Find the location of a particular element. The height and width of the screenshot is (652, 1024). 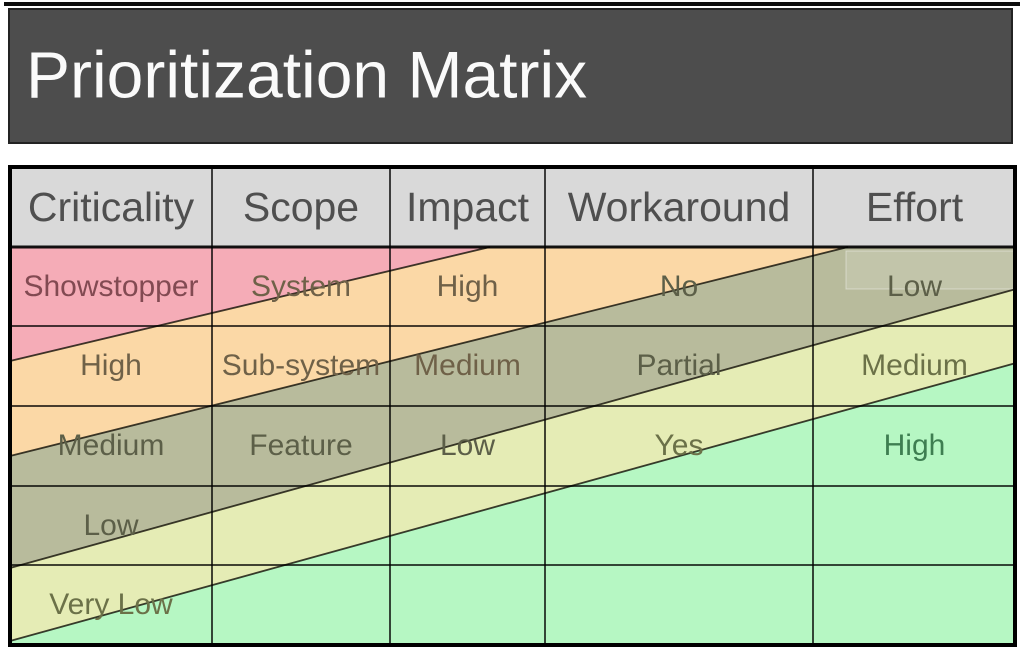

slide-title: Prioritization Matrix is located at coordinates (307, 74).